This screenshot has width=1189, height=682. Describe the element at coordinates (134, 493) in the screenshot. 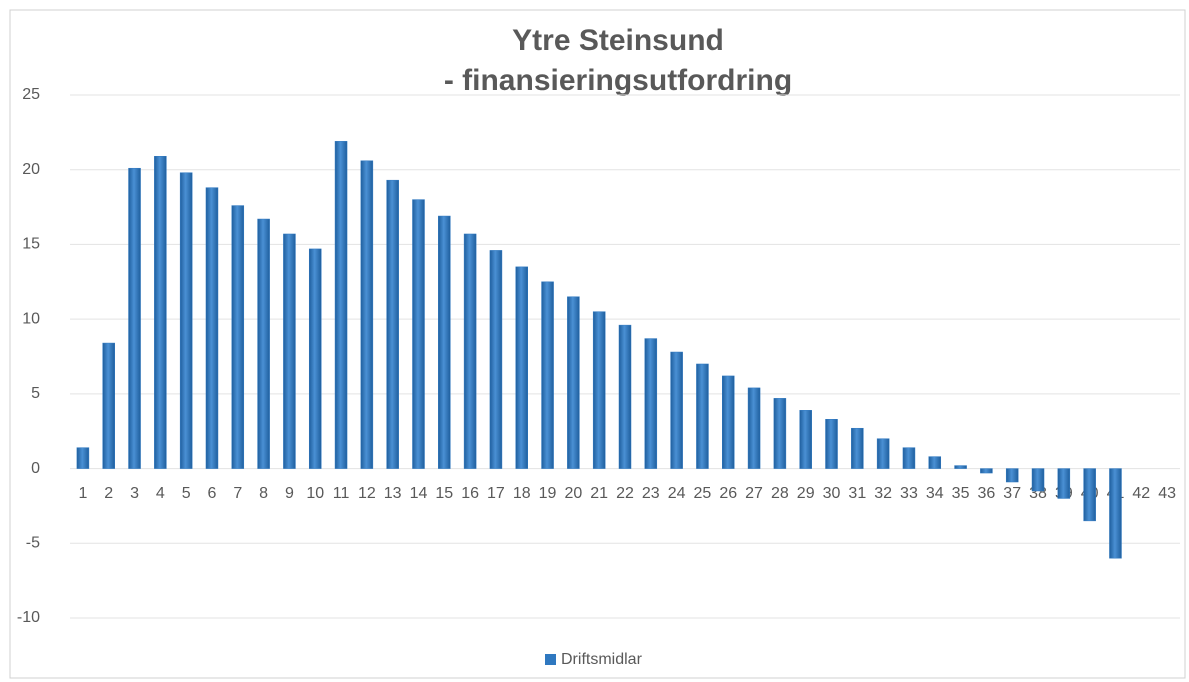

I see `x-tick-label: 3` at that location.